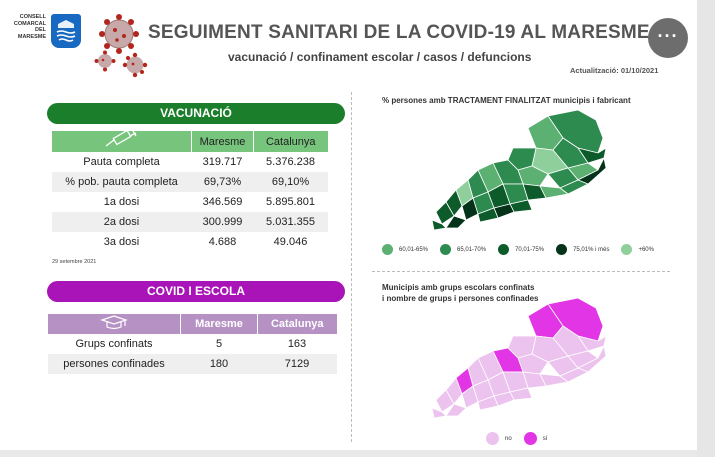 The image size is (715, 457). Describe the element at coordinates (74, 262) in the screenshot. I see `vaccination-date-note: 29 setembre 2021` at that location.